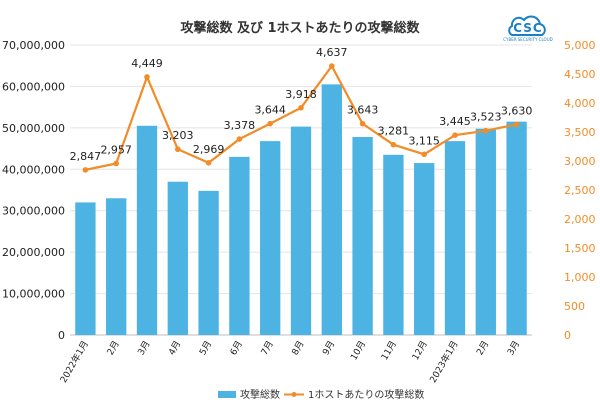 The image size is (600, 405). Describe the element at coordinates (236, 348) in the screenshot. I see `x-tick-label: 6月` at that location.